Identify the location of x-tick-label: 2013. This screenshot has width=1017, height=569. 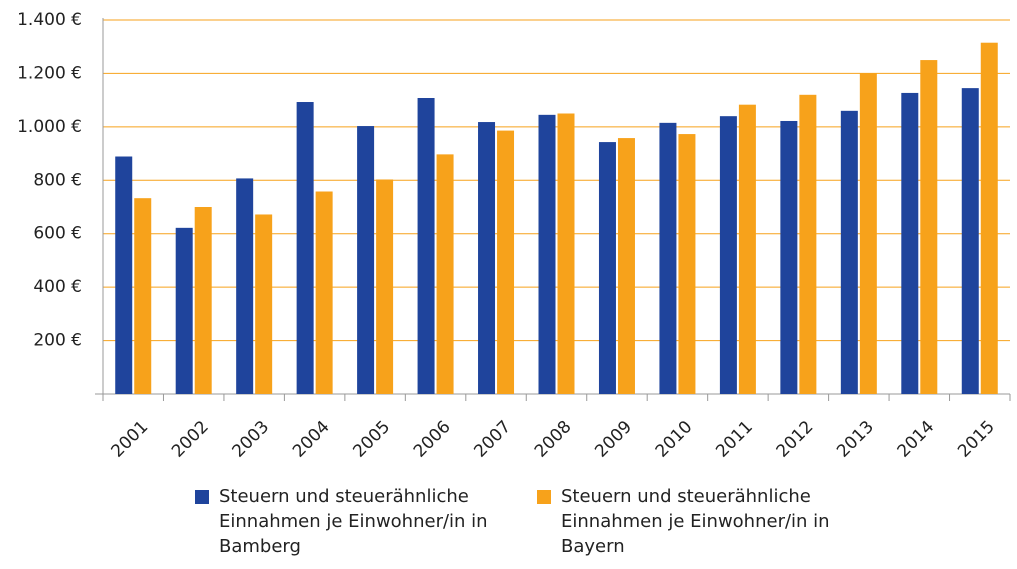
(855, 439).